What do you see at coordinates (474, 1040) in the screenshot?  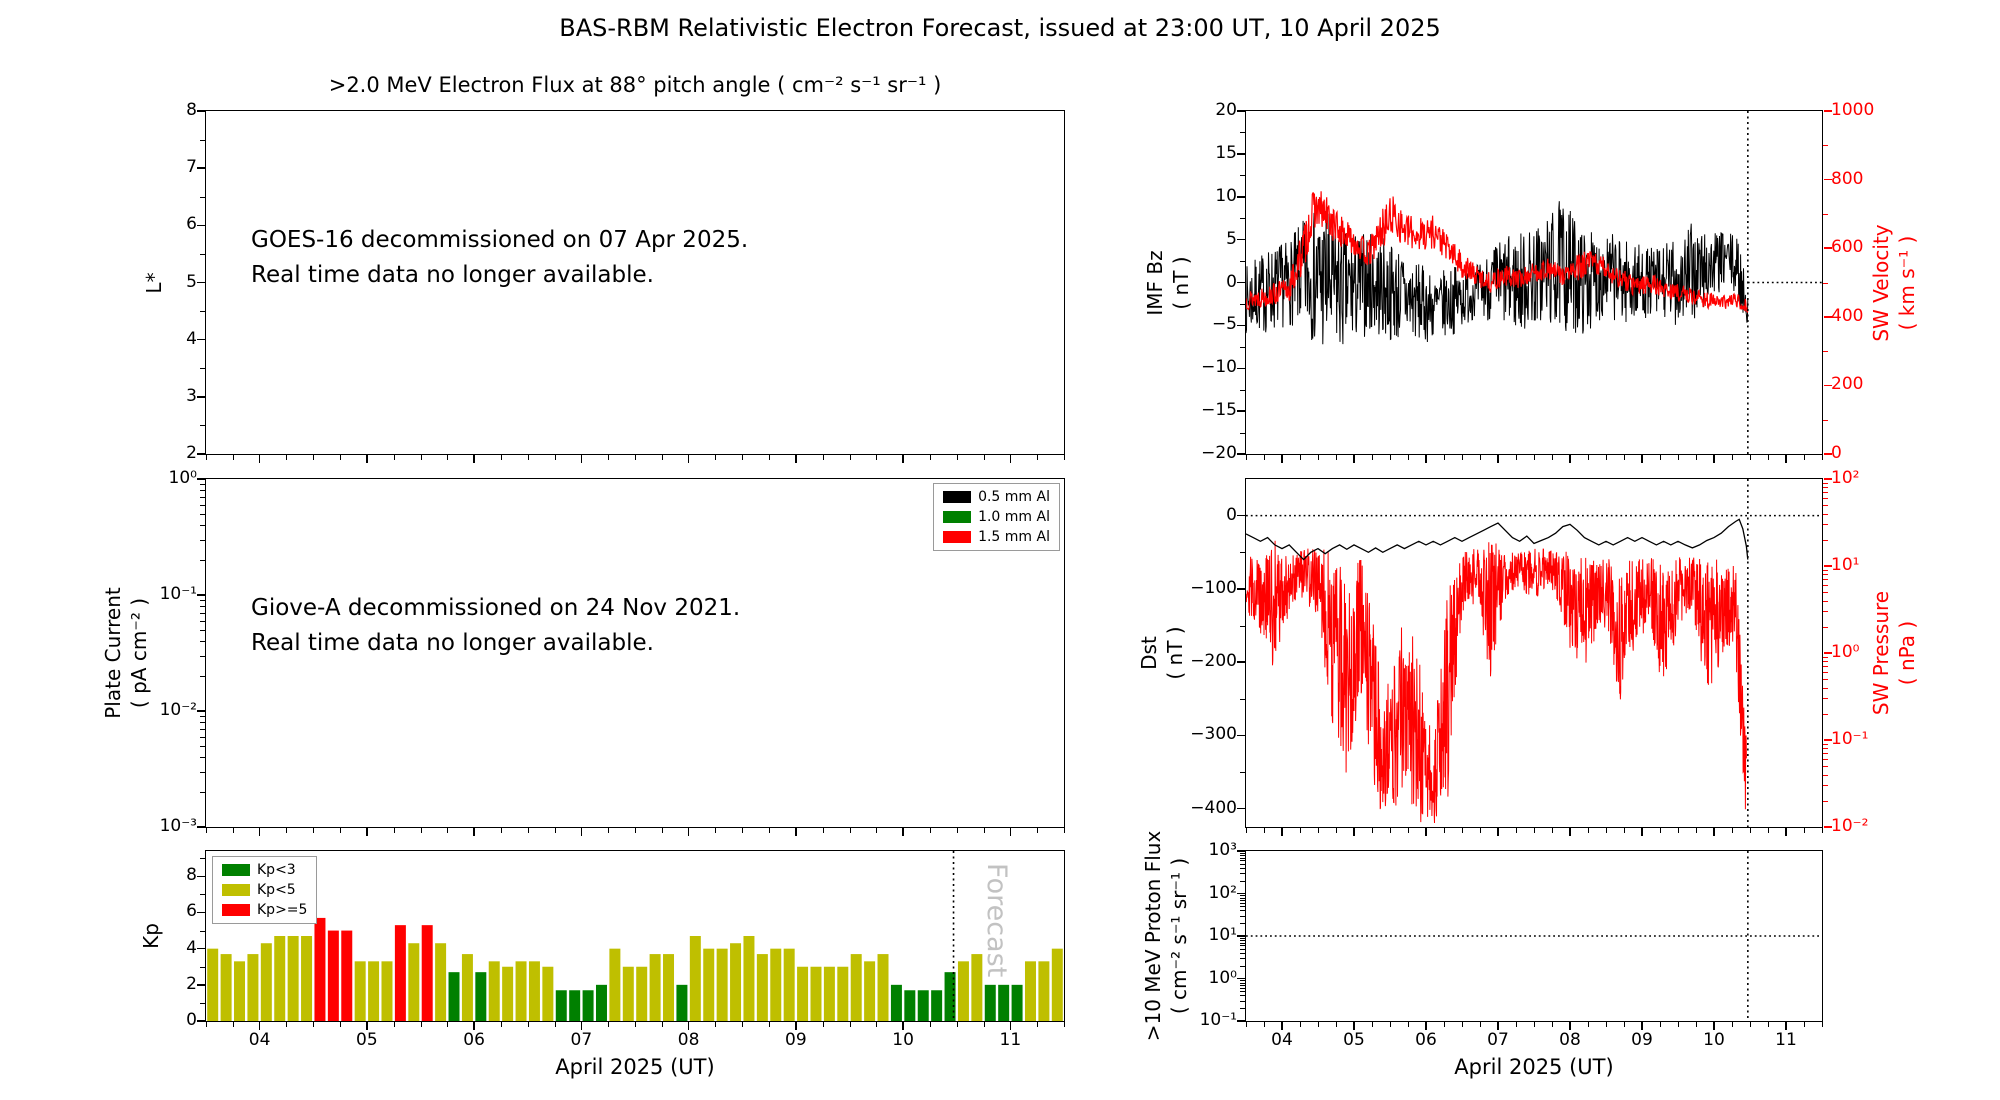 I see `x-tick-label: 06` at bounding box center [474, 1040].